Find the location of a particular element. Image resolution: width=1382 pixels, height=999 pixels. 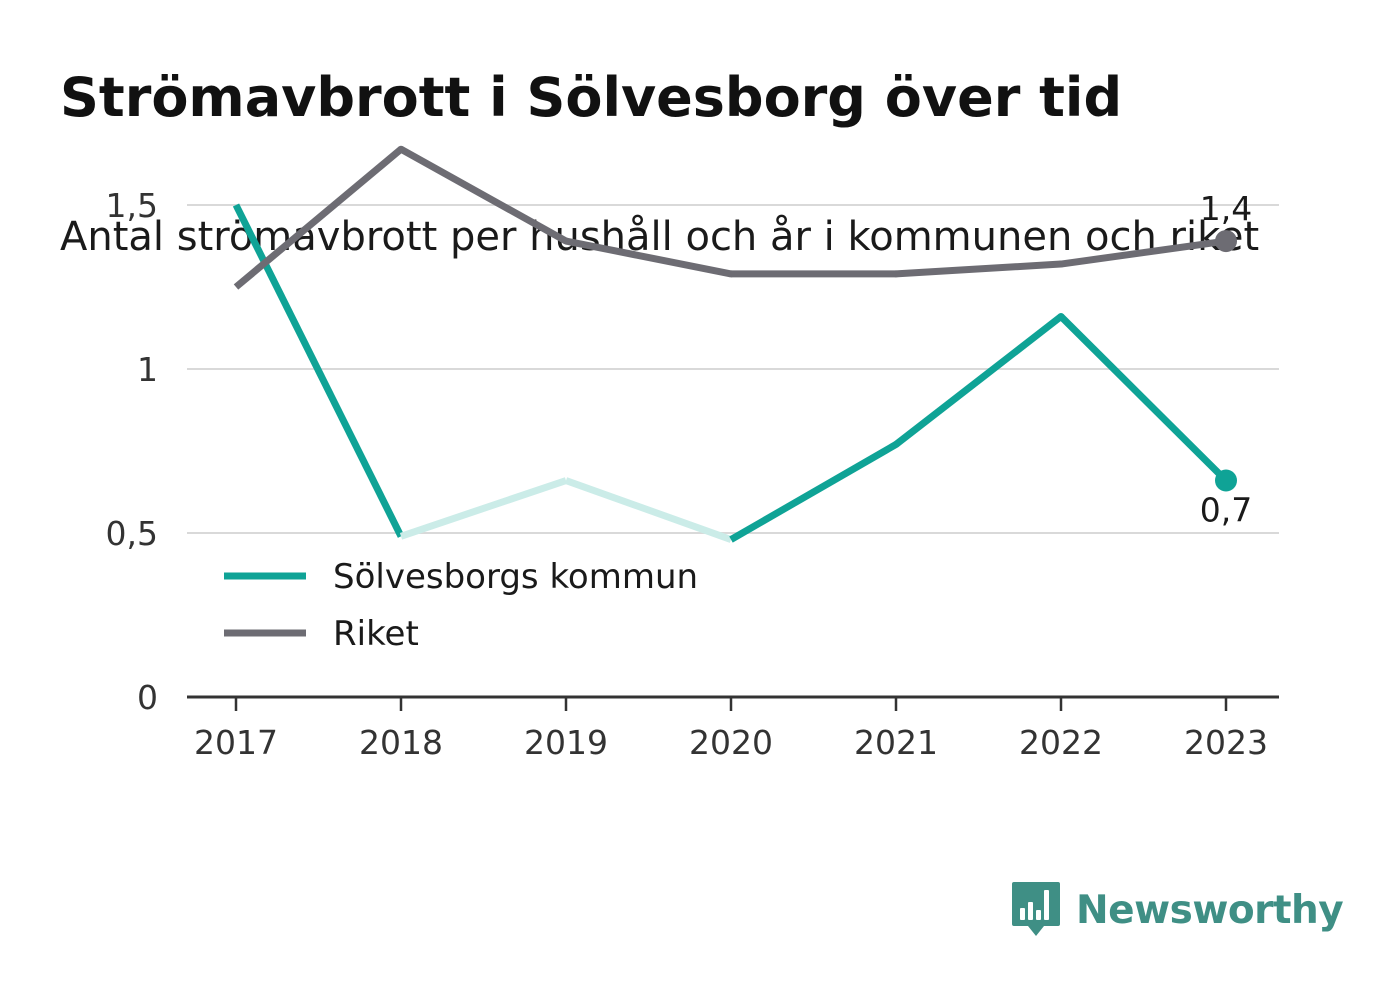

x-tick-label: 2018 is located at coordinates (401, 742).